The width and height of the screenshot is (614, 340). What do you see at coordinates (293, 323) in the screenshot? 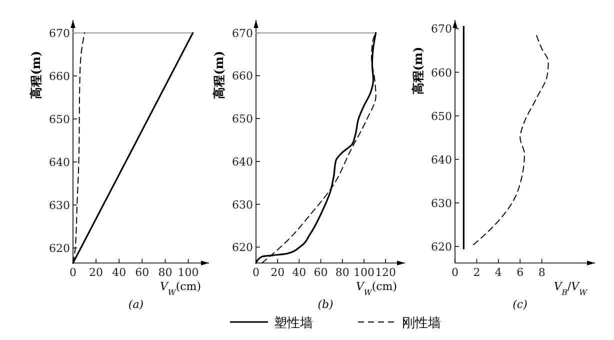
I see `legend-label: 塑性墙` at bounding box center [293, 323].